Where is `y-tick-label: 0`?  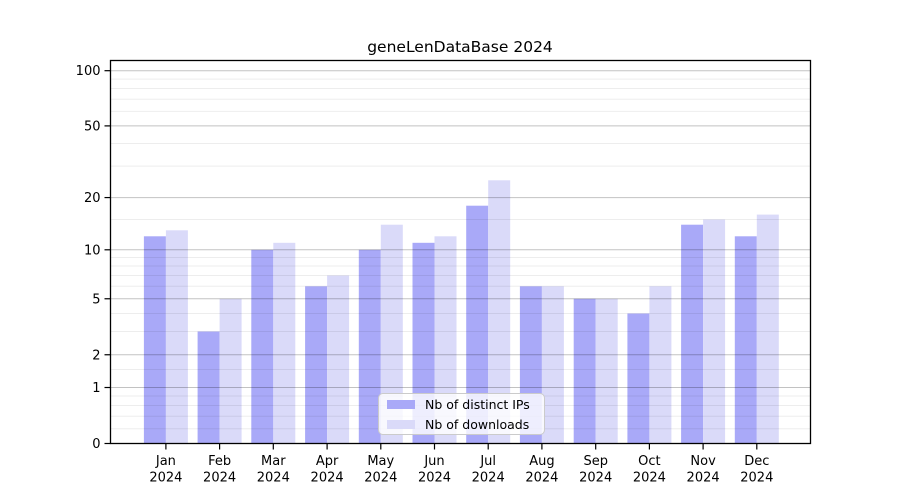 y-tick-label: 0 is located at coordinates (96, 444).